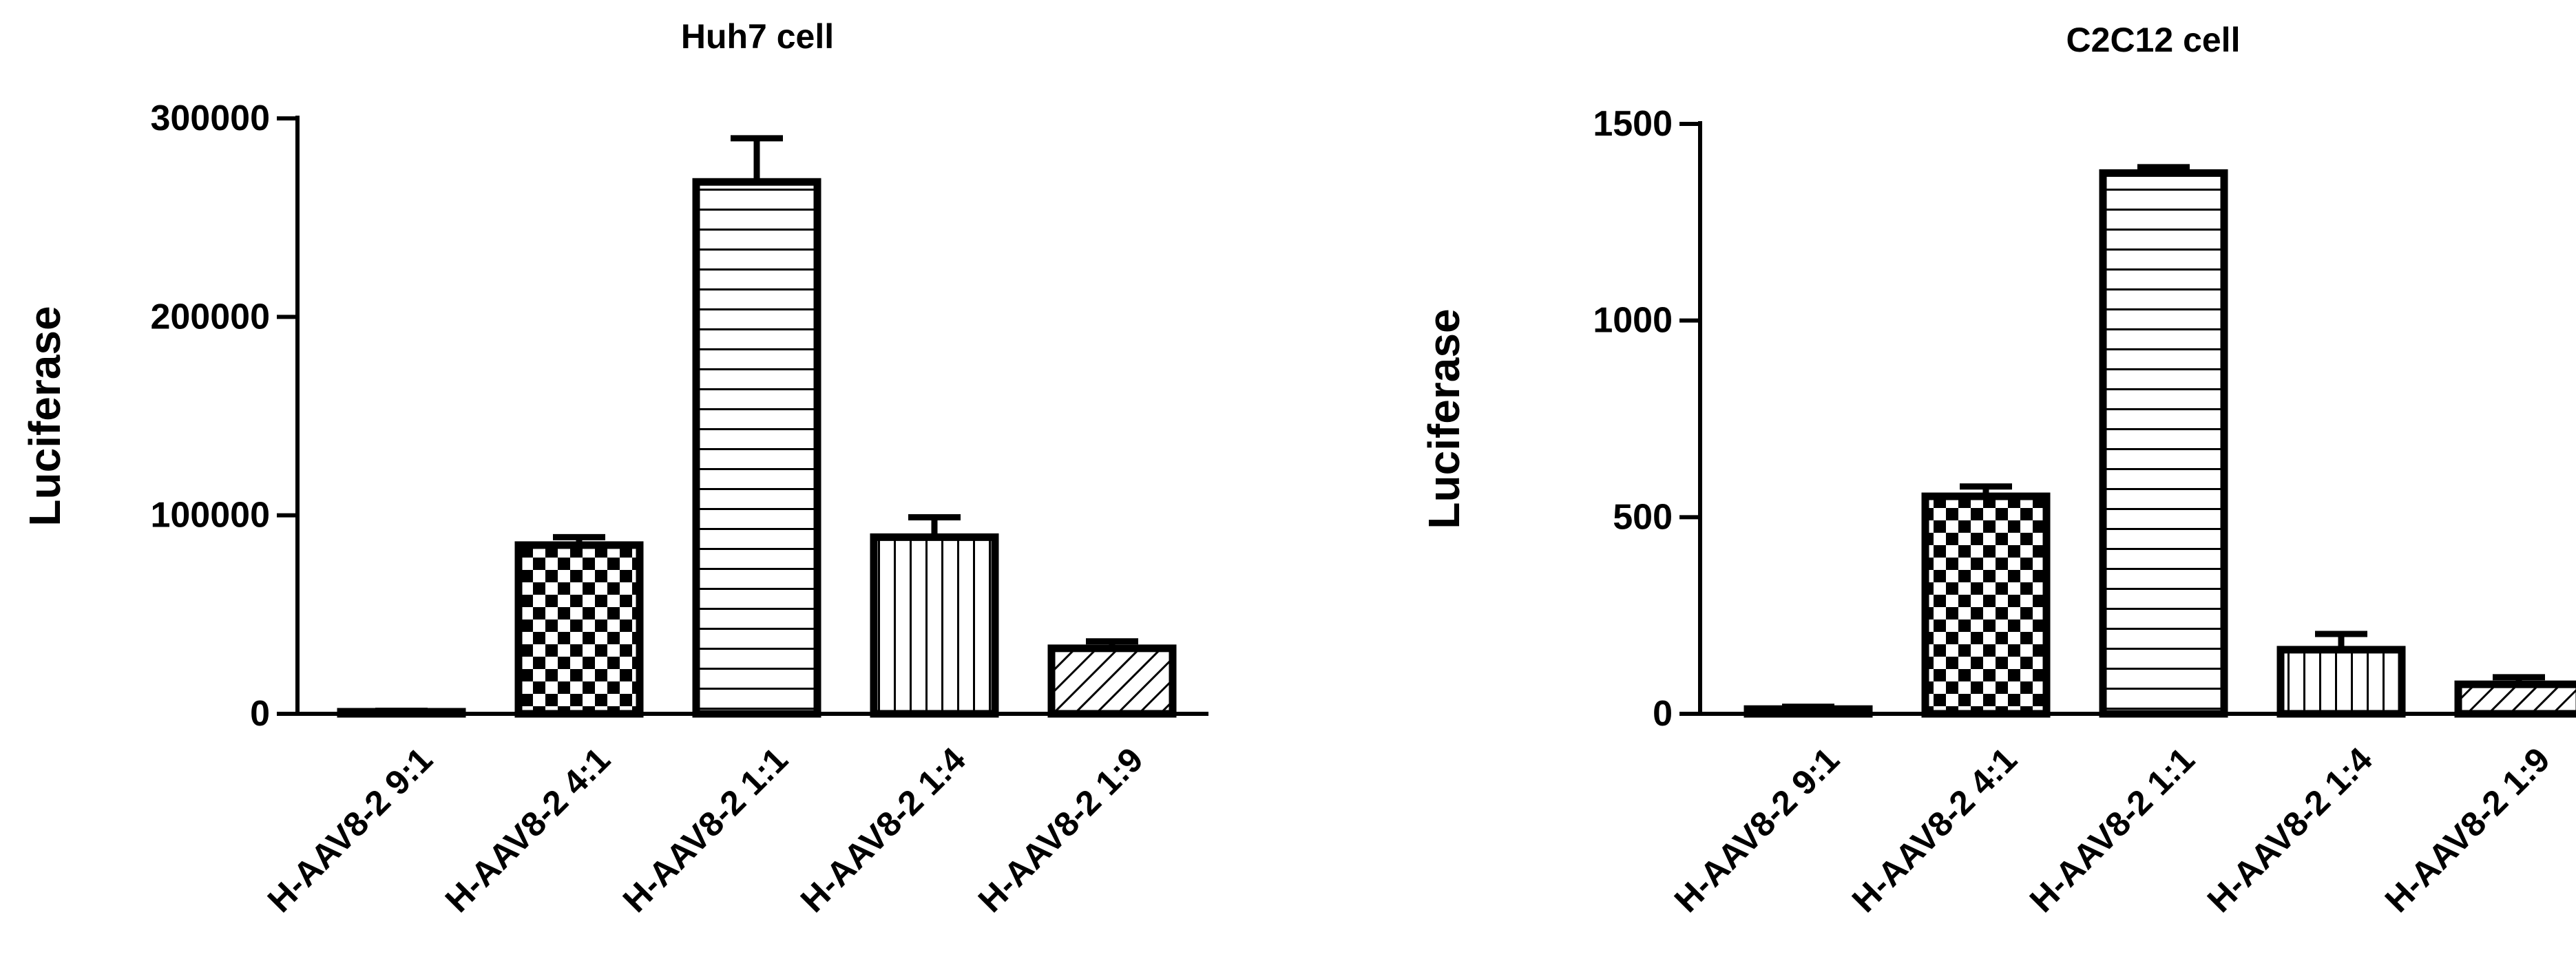  What do you see at coordinates (1633, 124) in the screenshot?
I see `y-tick-label: 1500` at bounding box center [1633, 124].